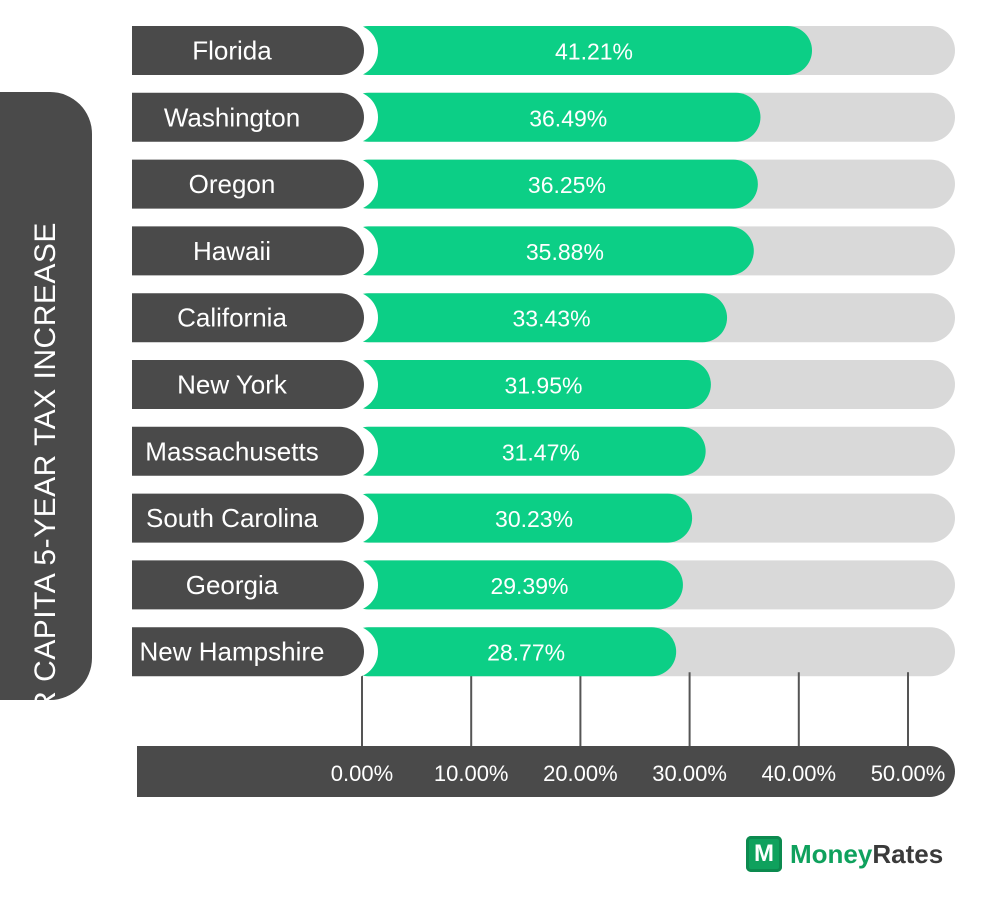  Describe the element at coordinates (764, 854) in the screenshot. I see `logo-mark-icon: M` at that location.